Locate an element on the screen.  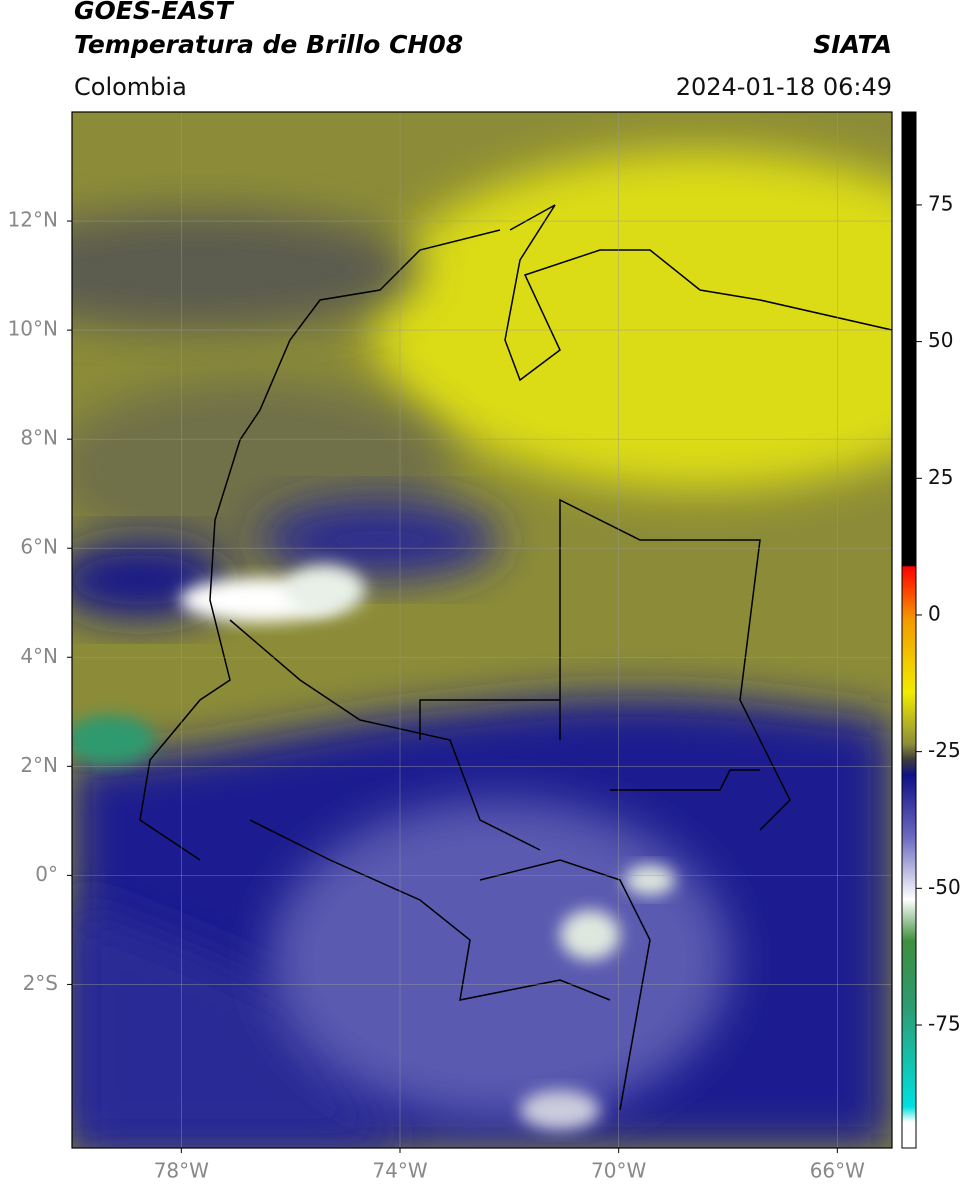
x-tick-label: 74°W is located at coordinates (399, 1171).